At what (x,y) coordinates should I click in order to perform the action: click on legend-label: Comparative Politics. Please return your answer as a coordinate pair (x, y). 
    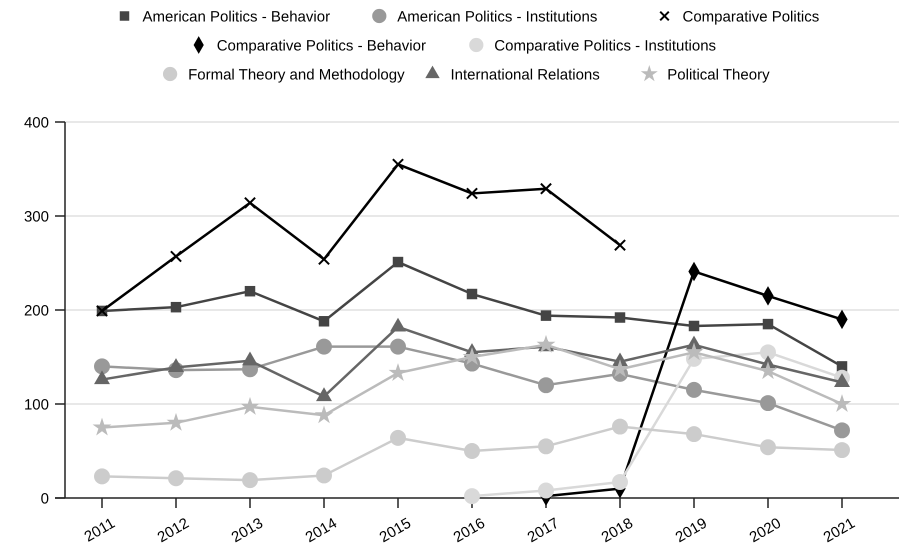
    Looking at the image, I should click on (751, 17).